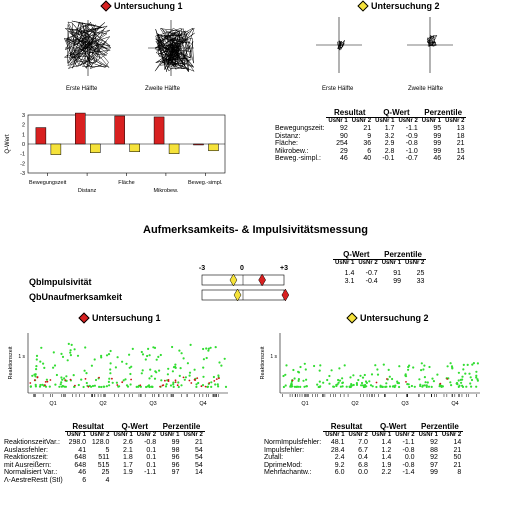  I want to click on cell-value: 97, so click(175, 472).